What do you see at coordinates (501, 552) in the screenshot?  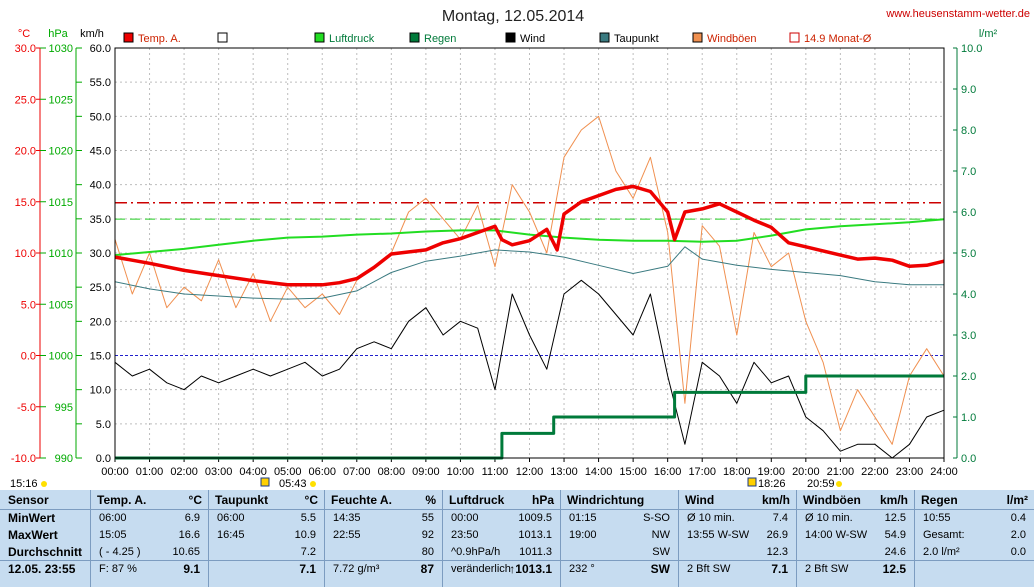 I see `table-row: ^0.9hPa/h 1011.3` at bounding box center [501, 552].